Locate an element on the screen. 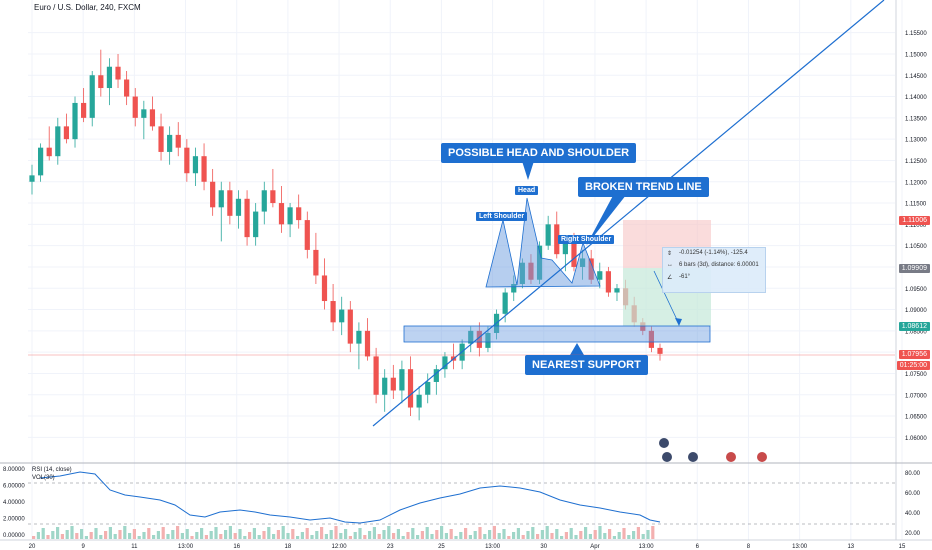  broken-trend-callout: BROKEN TREND LINE is located at coordinates (643, 187).